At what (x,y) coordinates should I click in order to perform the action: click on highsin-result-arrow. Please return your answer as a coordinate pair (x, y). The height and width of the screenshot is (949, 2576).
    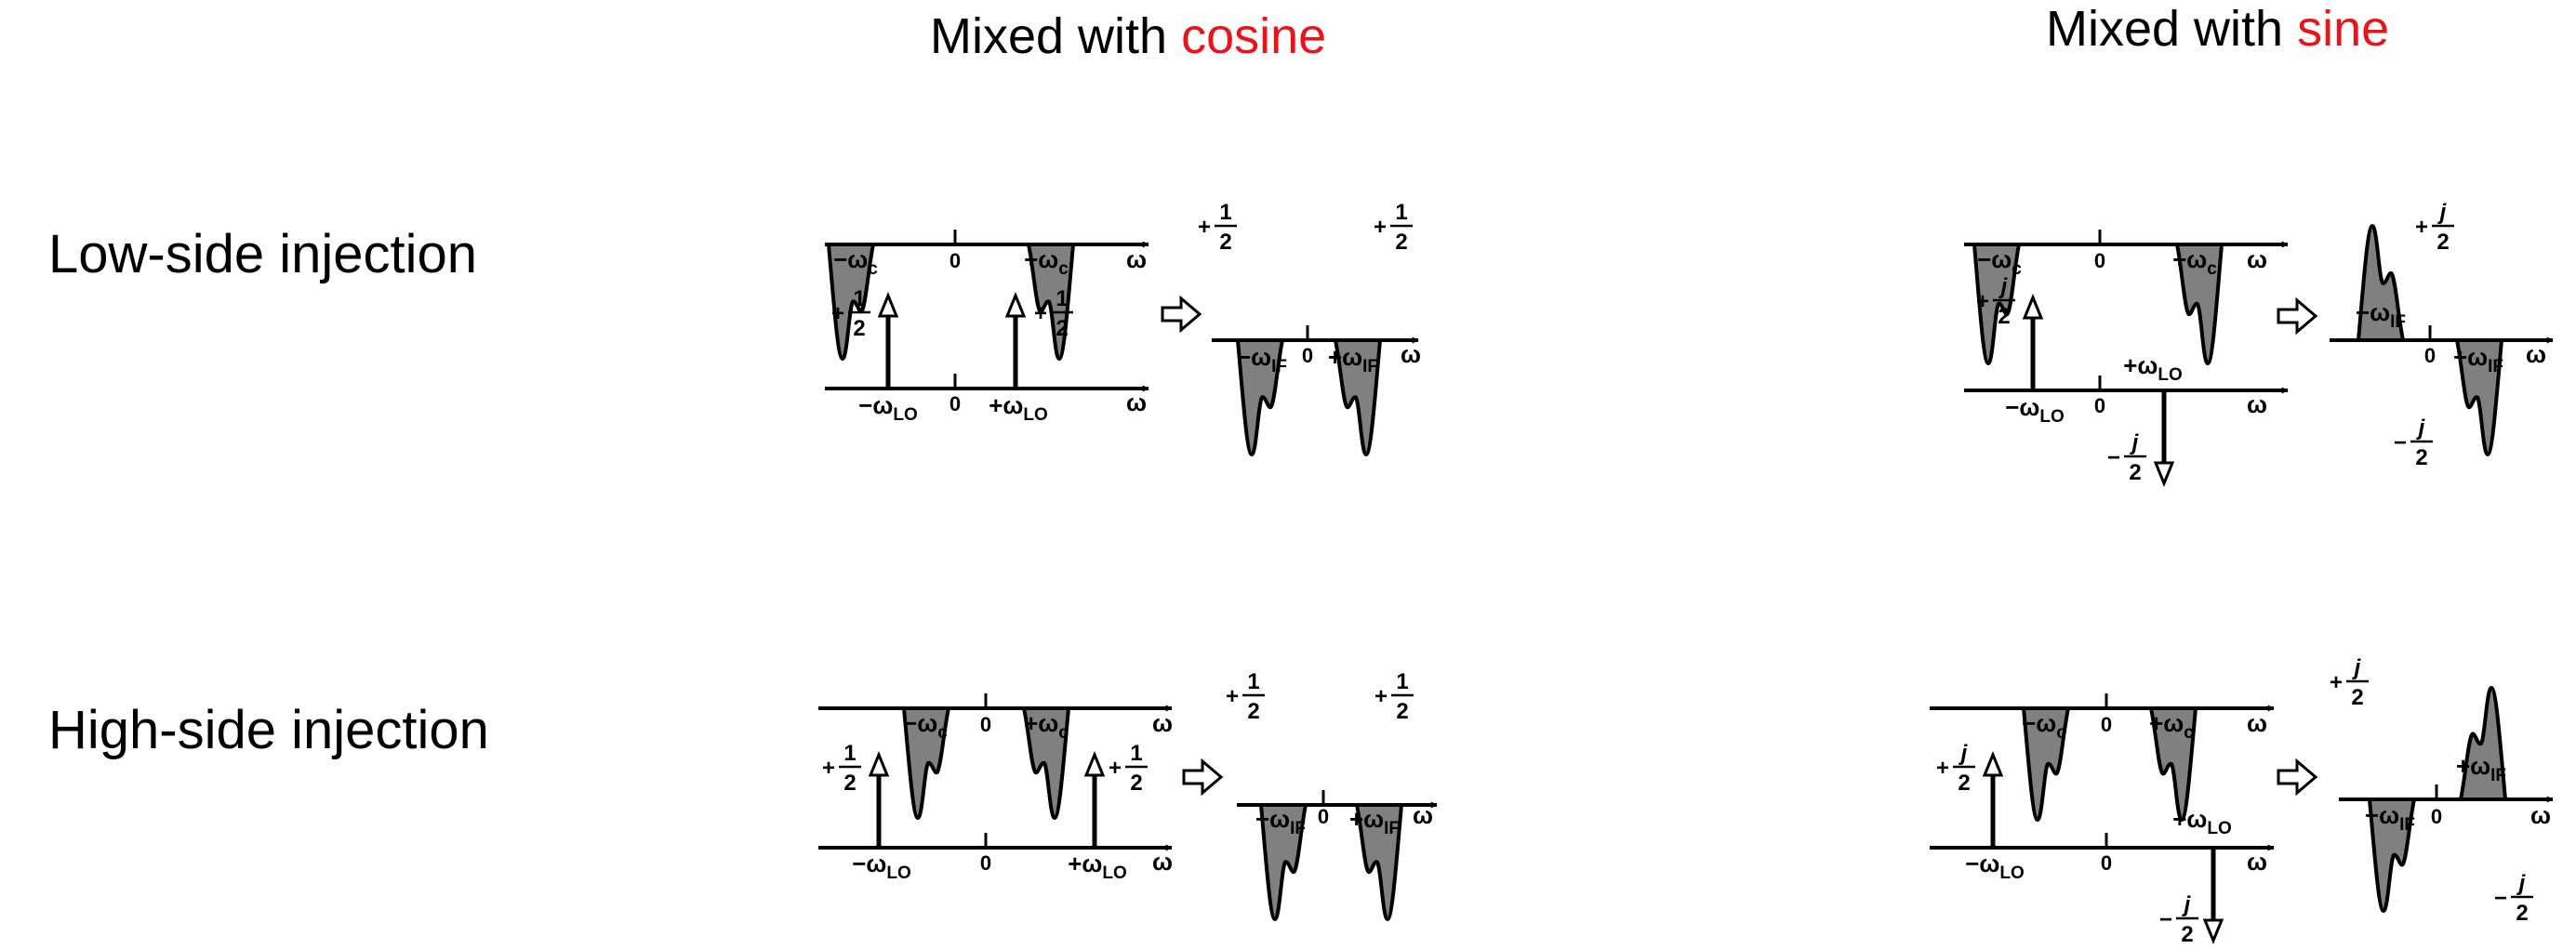
    Looking at the image, I should click on (2297, 777).